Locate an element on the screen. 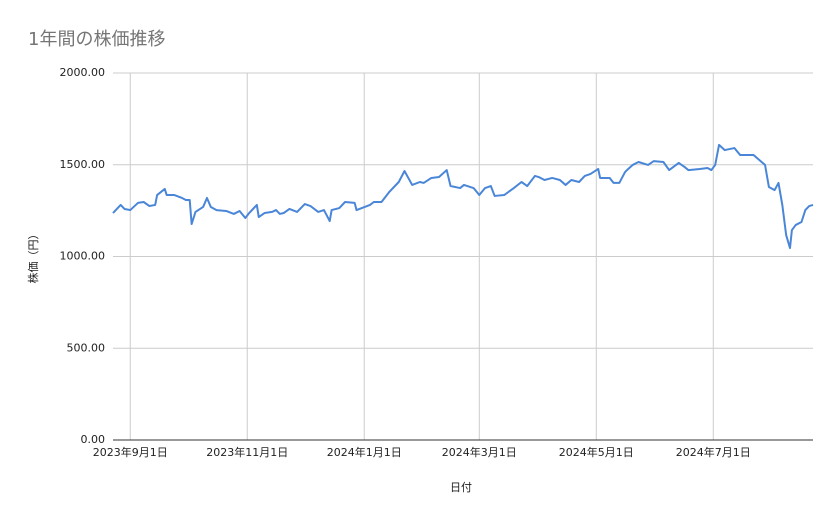 This screenshot has height=519, width=839. y-tick-label: 1500.00 is located at coordinates (83, 164).